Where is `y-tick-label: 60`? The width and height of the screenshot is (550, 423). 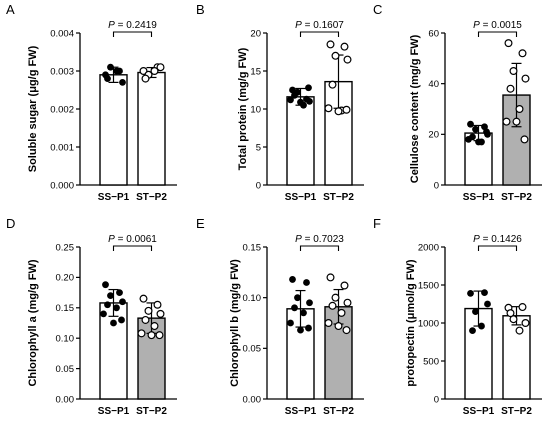 y-tick-label: 60 is located at coordinates (433, 33).